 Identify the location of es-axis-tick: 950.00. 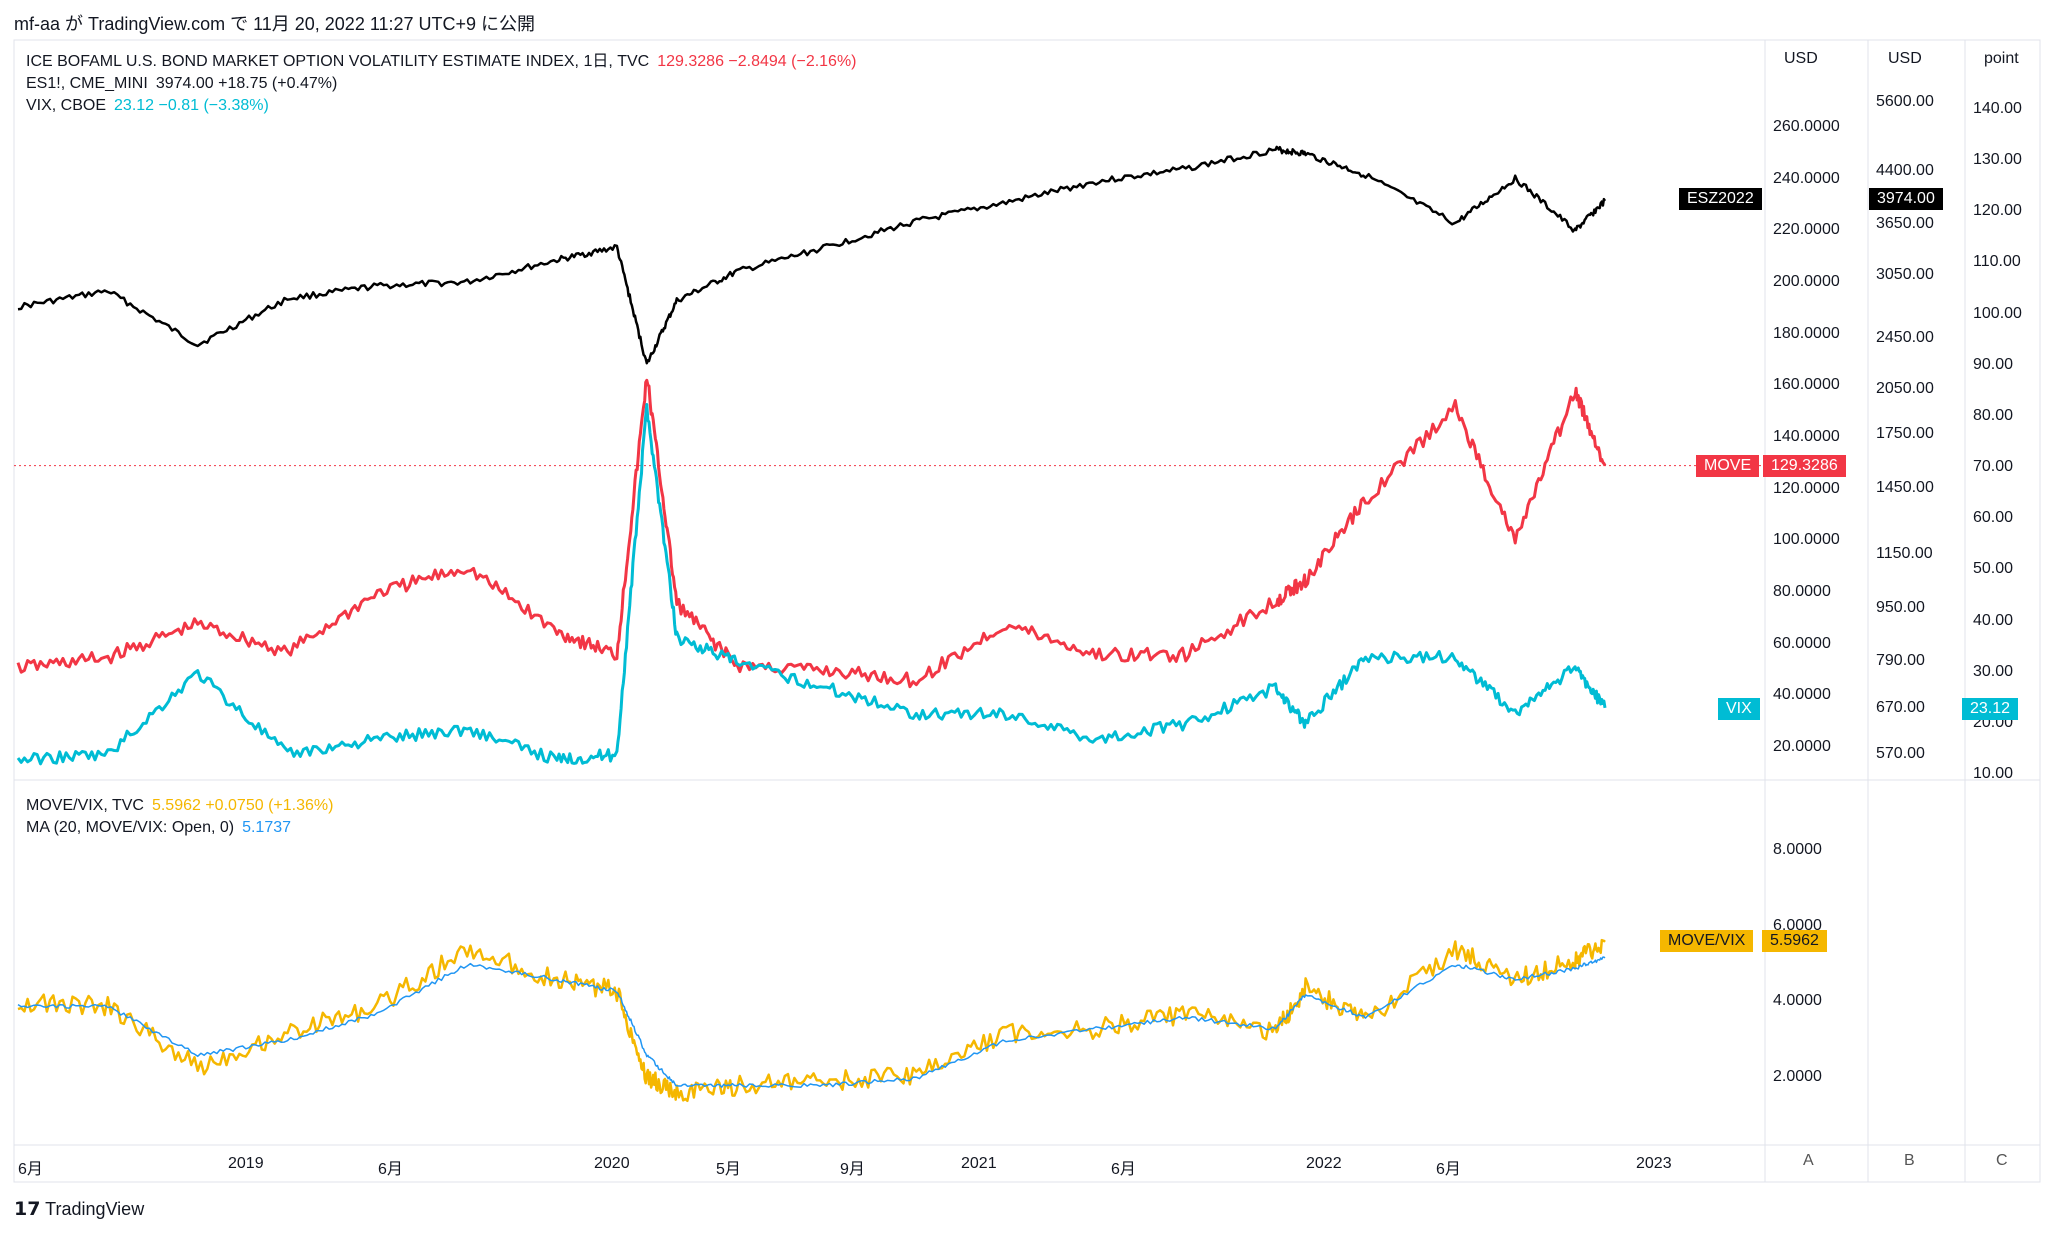
(1900, 608).